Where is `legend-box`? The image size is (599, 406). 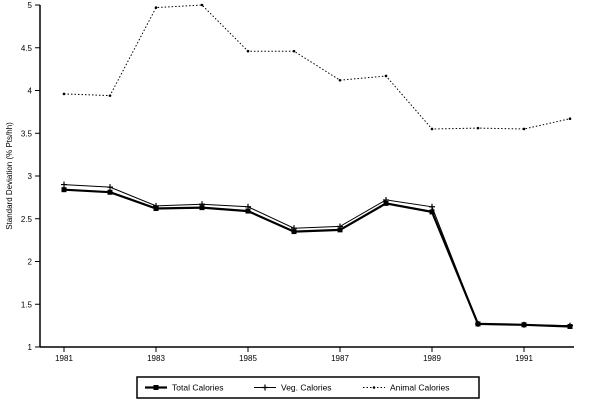
legend-box is located at coordinates (308, 387).